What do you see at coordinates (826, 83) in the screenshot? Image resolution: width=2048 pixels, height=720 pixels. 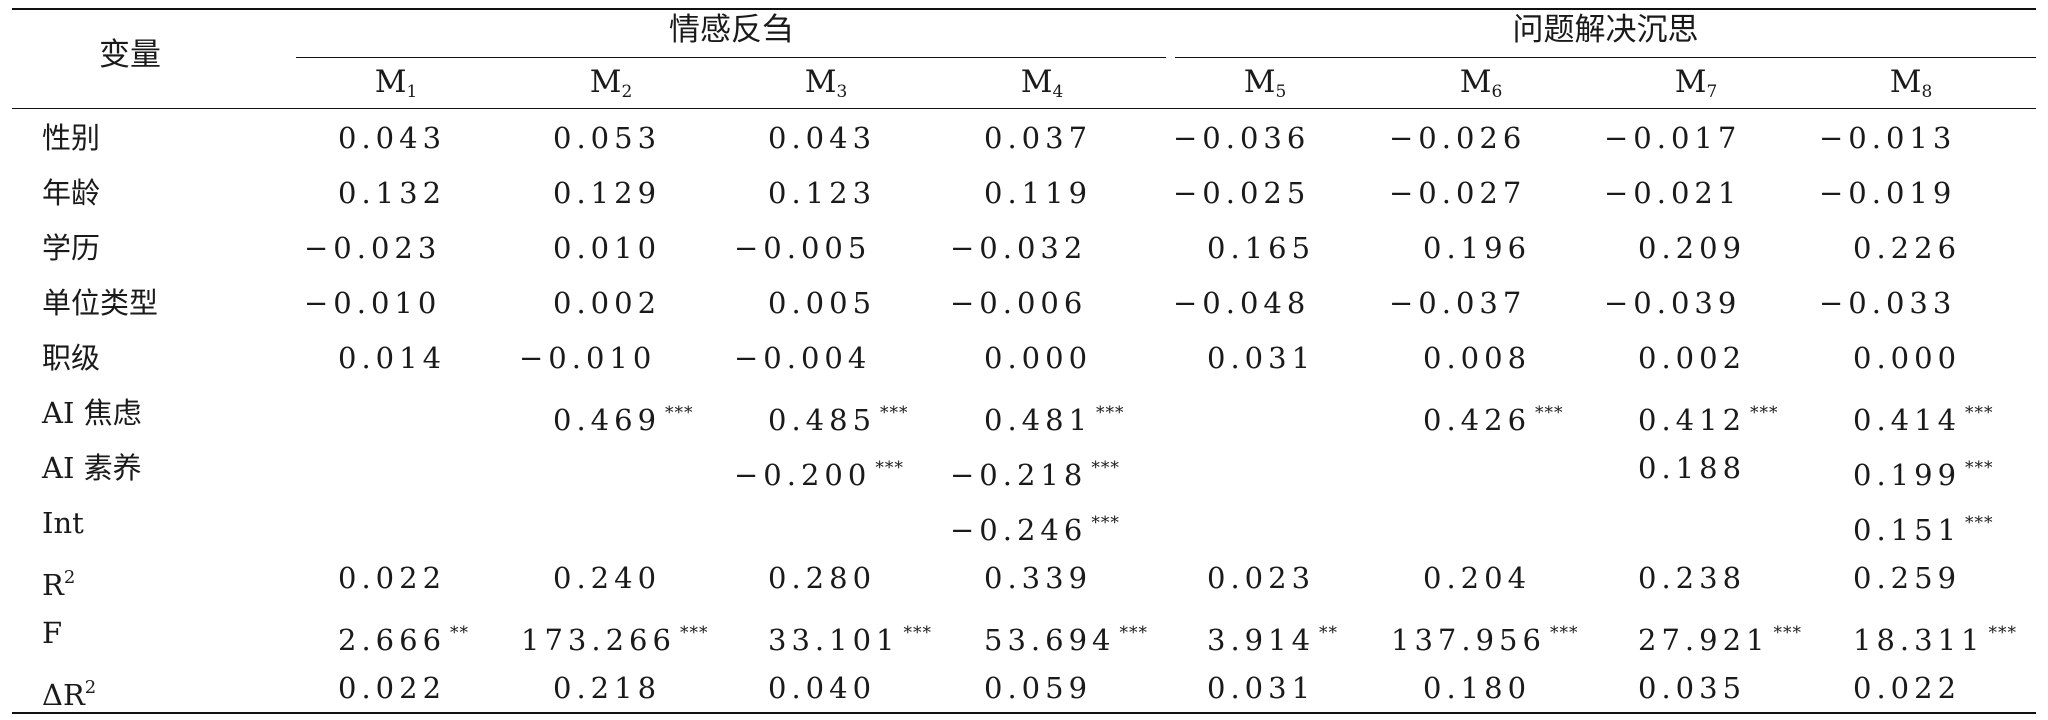 I see `model-header-3: M3` at bounding box center [826, 83].